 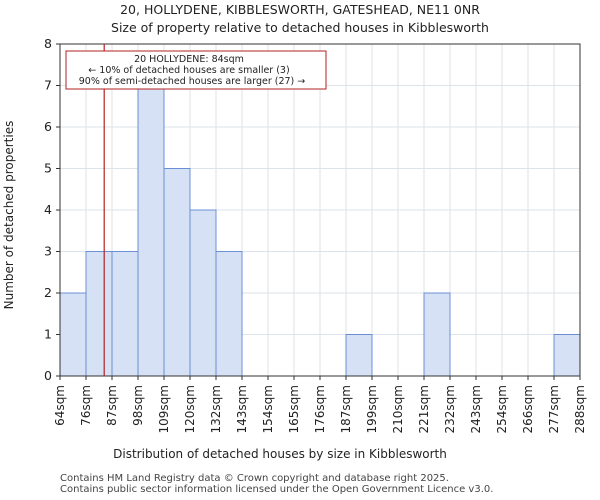 What do you see at coordinates (346, 409) in the screenshot?
I see `x-tick-label: 187sqm` at bounding box center [346, 409].